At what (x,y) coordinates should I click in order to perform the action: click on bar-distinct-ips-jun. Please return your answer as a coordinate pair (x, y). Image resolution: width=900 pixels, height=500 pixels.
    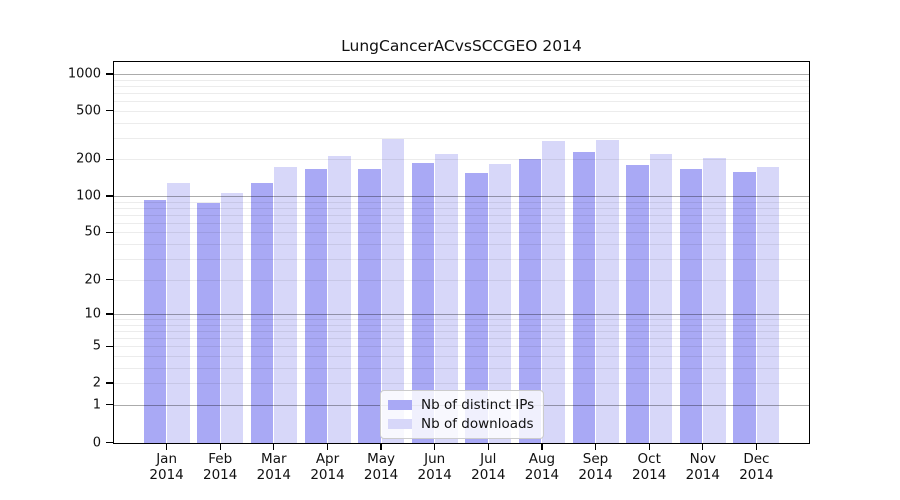
    Looking at the image, I should click on (423, 303).